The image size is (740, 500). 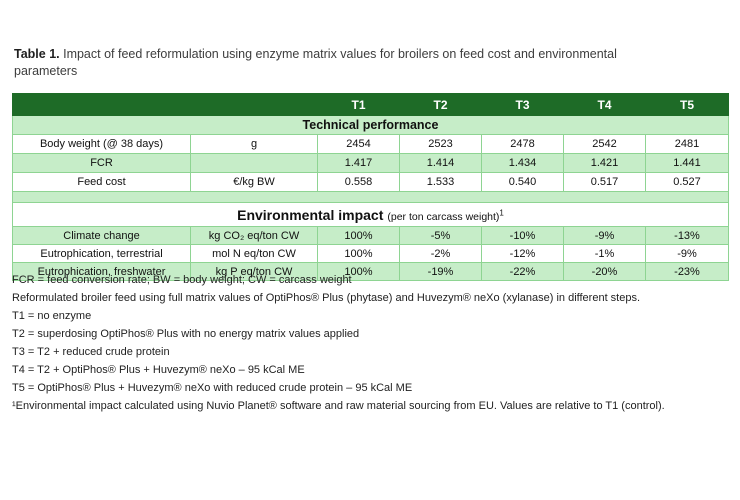 I want to click on cell-value: 2542, so click(x=604, y=144).